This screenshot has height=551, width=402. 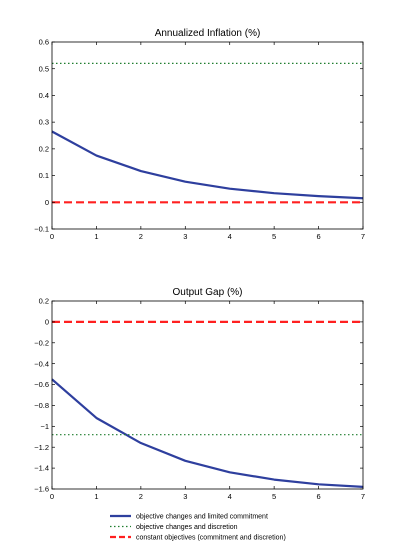 I want to click on y-tick-label: −1.4, so click(x=41, y=468).